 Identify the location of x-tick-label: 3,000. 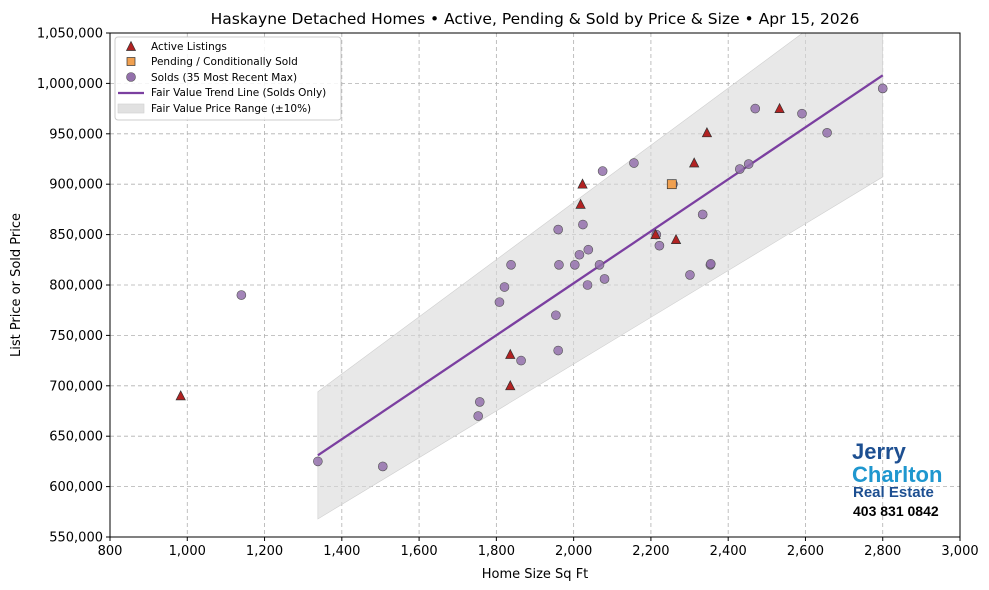
(959, 551).